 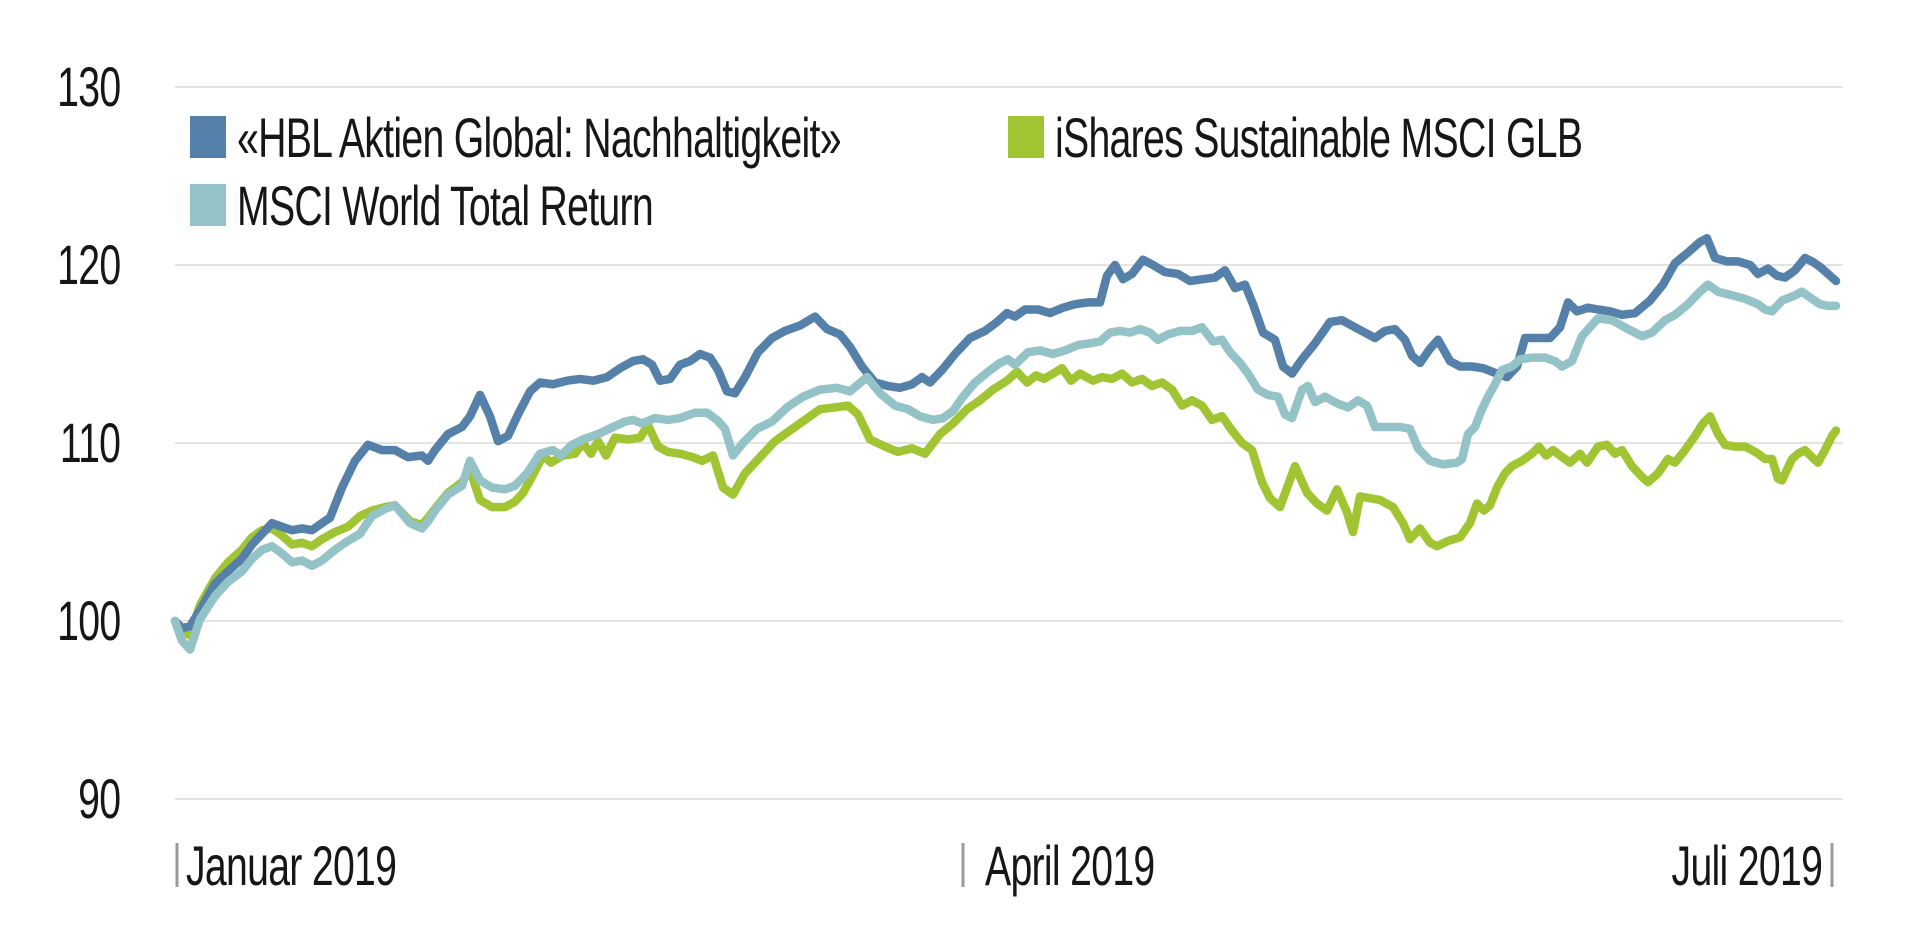 What do you see at coordinates (445, 205) in the screenshot?
I see `legend-label-msci-world: MSCI World Total Return` at bounding box center [445, 205].